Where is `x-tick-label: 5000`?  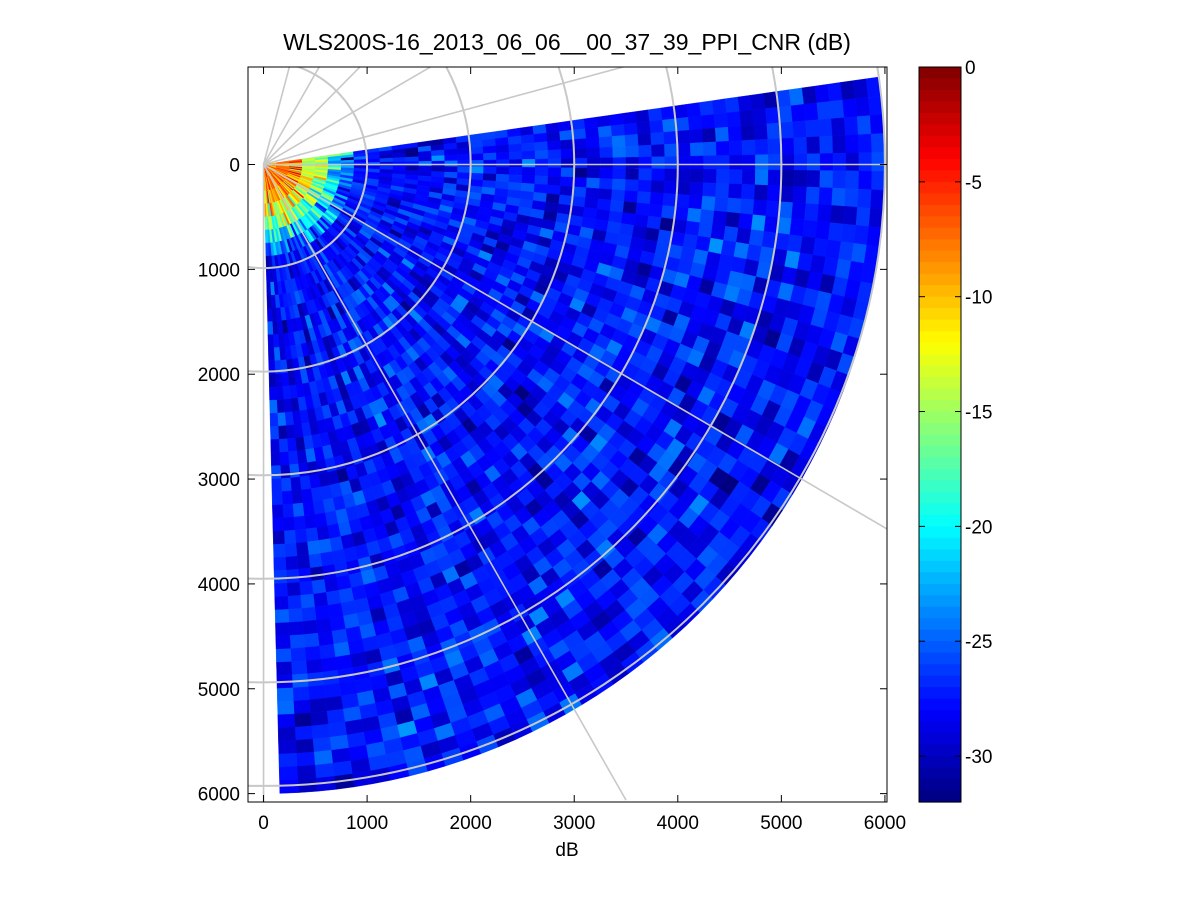
x-tick-label: 5000 is located at coordinates (781, 823).